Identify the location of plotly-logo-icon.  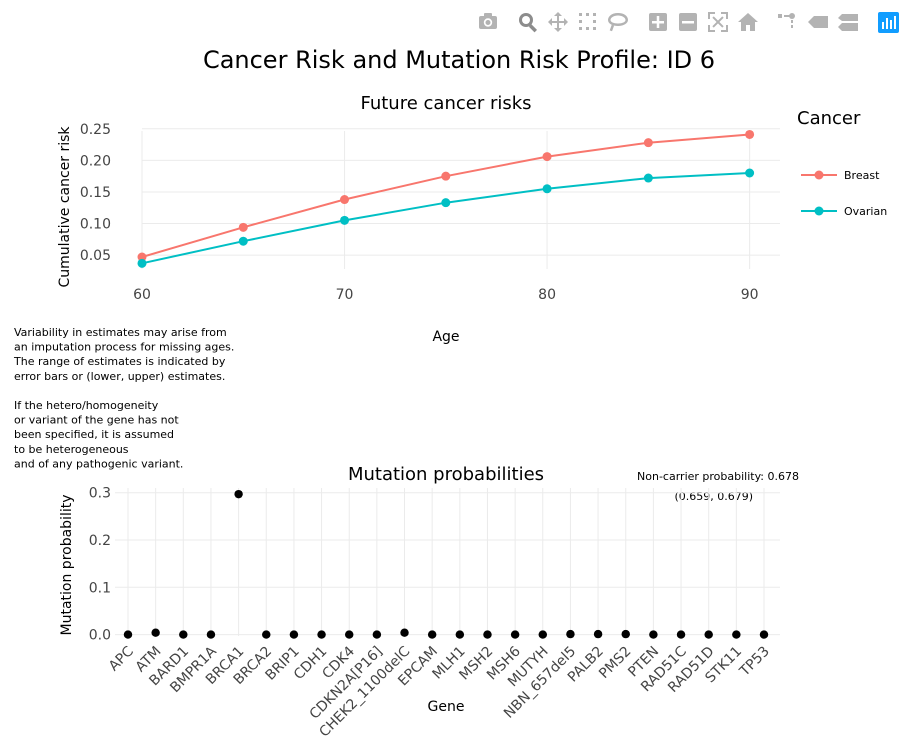
(888, 22).